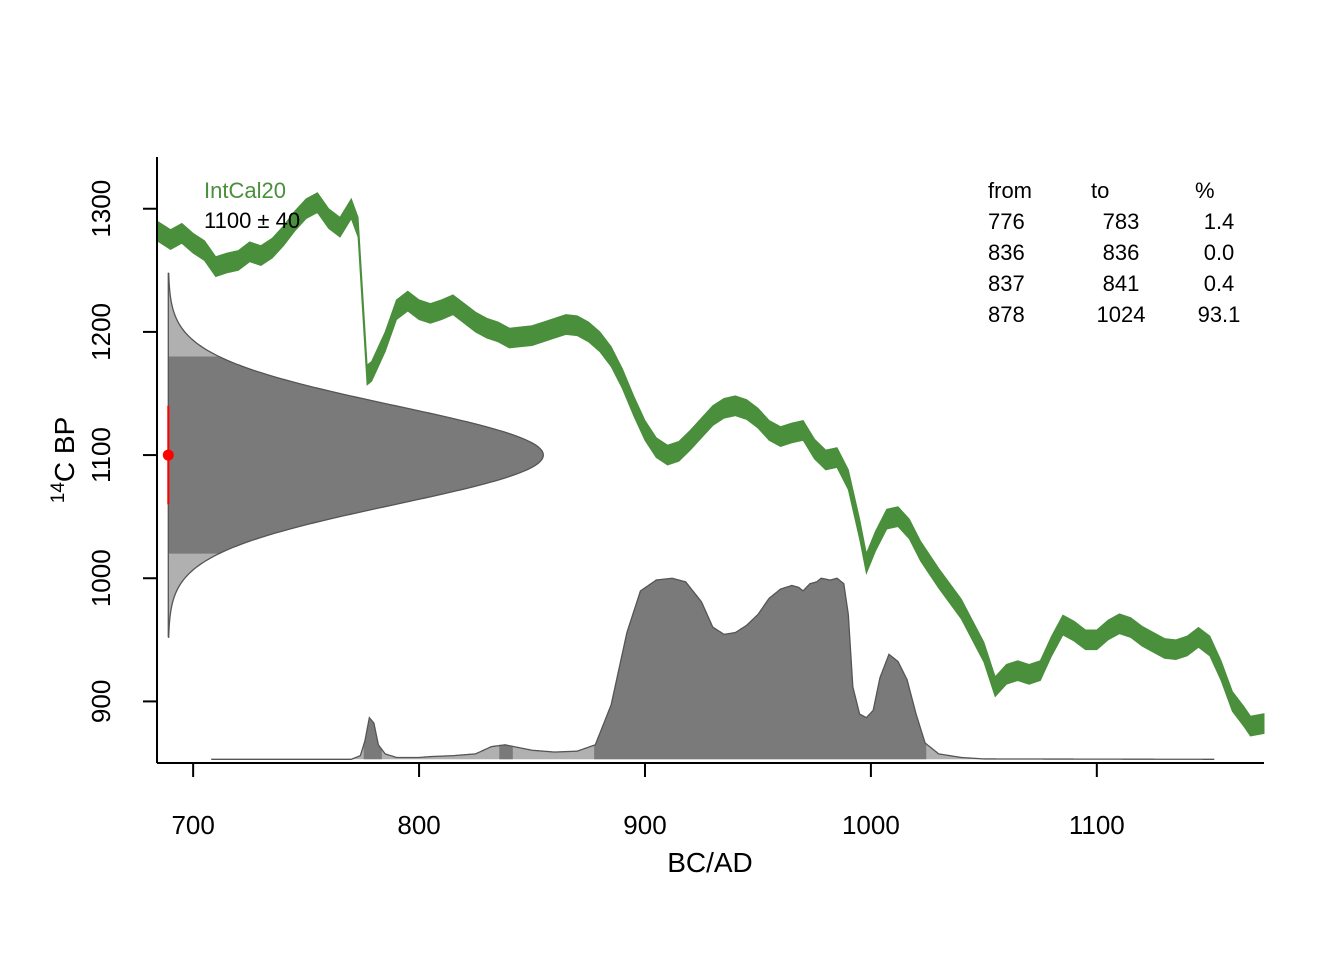 The image size is (1344, 960). I want to click on table-cell-r1-c1: 776, so click(1006, 221).